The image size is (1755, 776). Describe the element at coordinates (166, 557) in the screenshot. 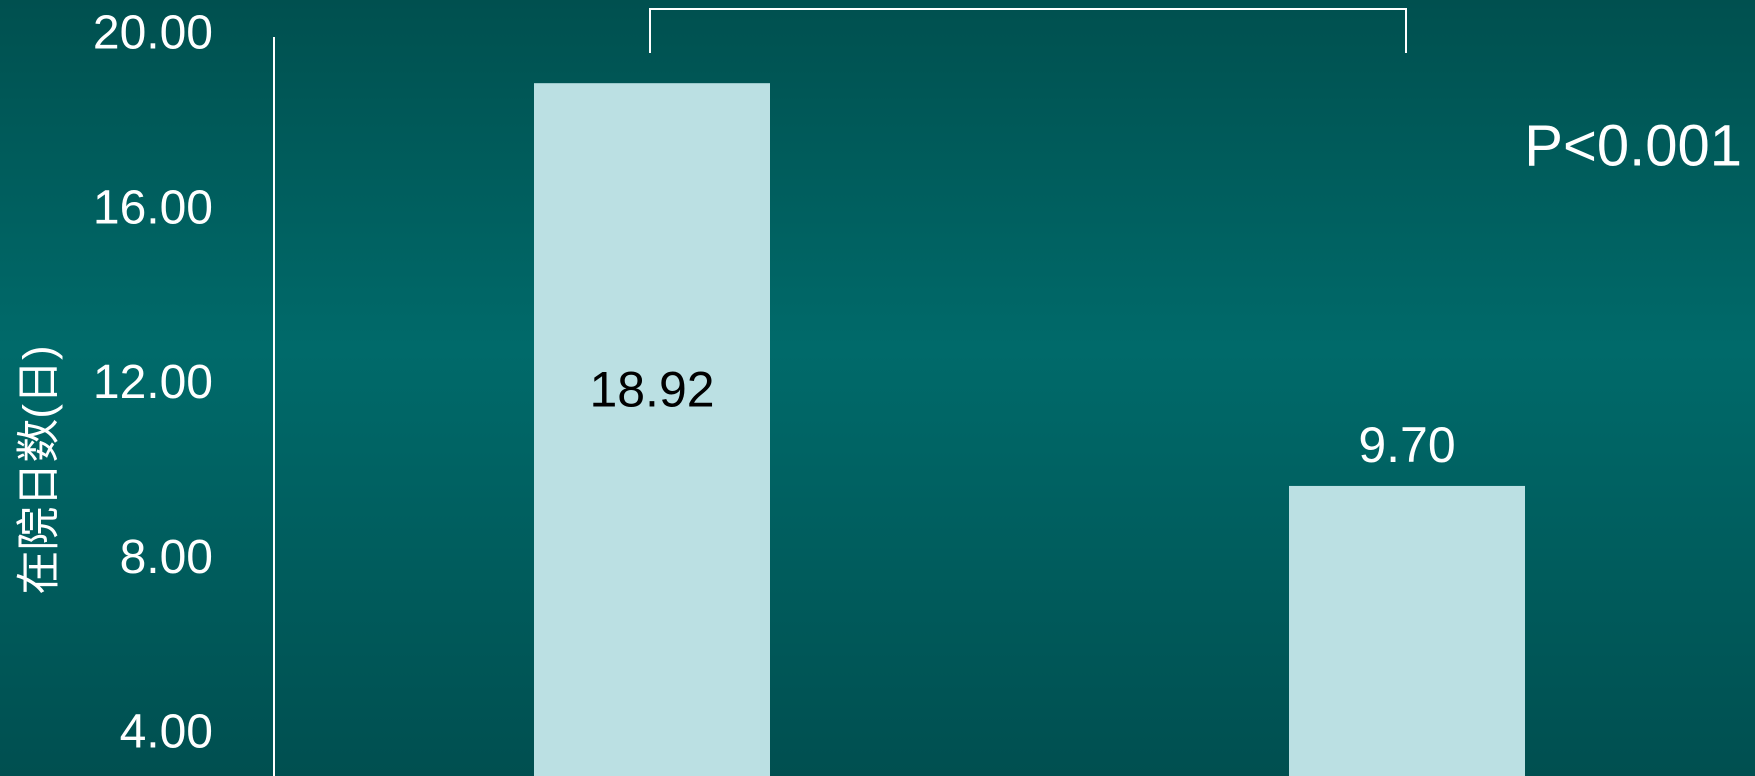

I see `y-tick-label: 8.00` at that location.